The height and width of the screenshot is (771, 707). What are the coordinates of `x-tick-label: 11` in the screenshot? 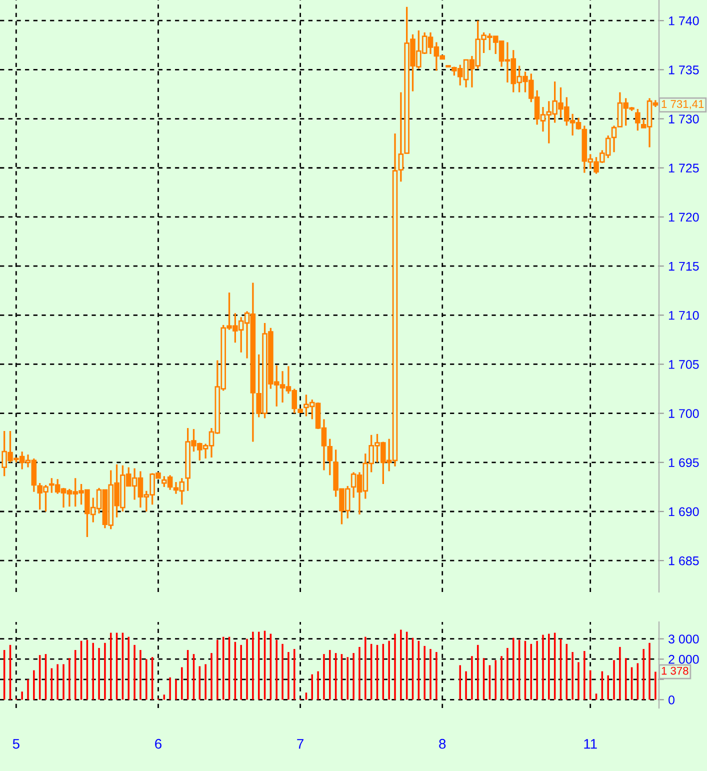 It's located at (590, 744).